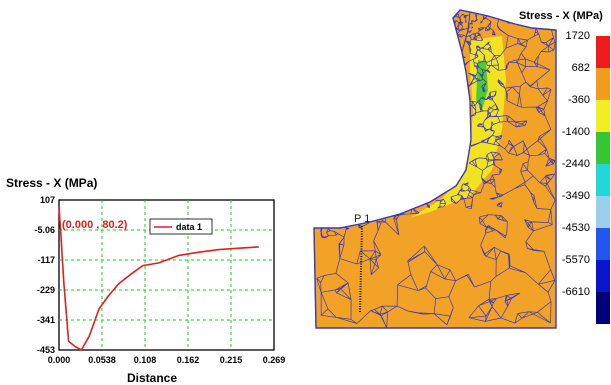 Image resolution: width=611 pixels, height=385 pixels. I want to click on series-layer, so click(158, 279).